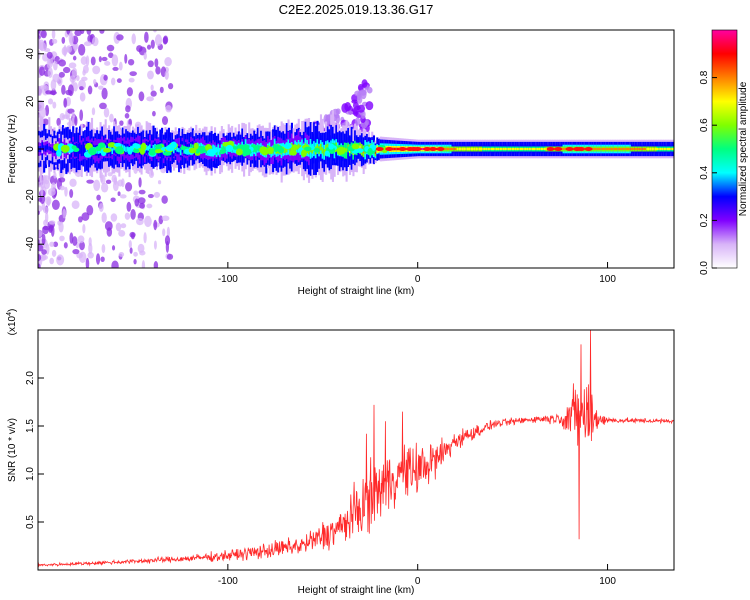  Describe the element at coordinates (30, 101) in the screenshot. I see `spectrogram-y-tick-label: 20` at that location.